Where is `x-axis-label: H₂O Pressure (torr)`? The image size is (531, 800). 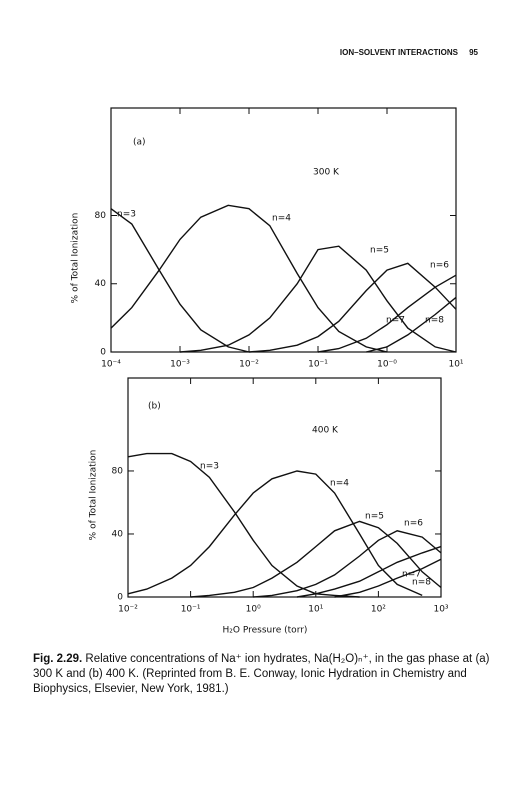 x-axis-label: H₂O Pressure (torr) is located at coordinates (265, 631).